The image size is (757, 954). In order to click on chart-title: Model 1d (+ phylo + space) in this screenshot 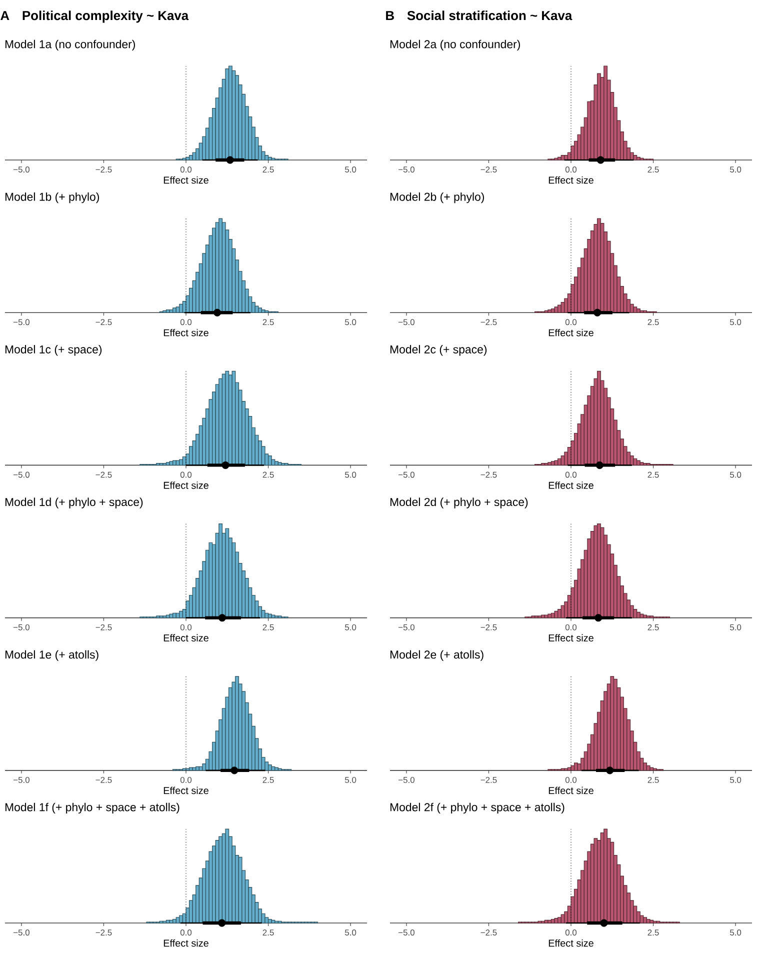, I will do `click(74, 503)`.